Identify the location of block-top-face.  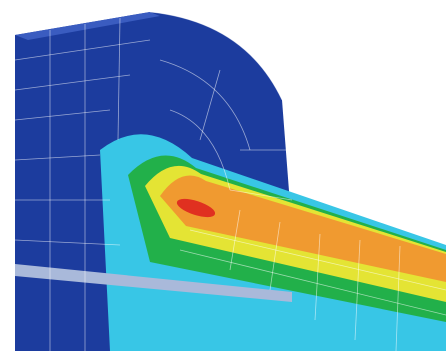
(87, 26).